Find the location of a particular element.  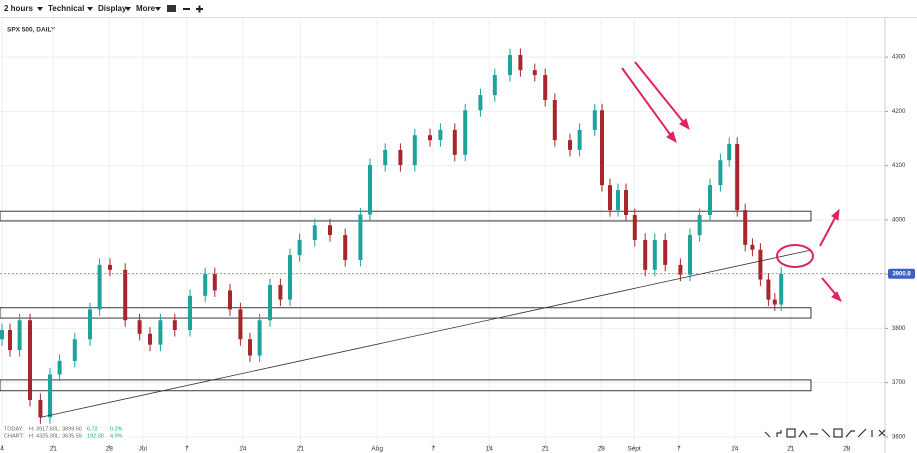

chart-title: SPX 500, DAILY is located at coordinates (31, 30).